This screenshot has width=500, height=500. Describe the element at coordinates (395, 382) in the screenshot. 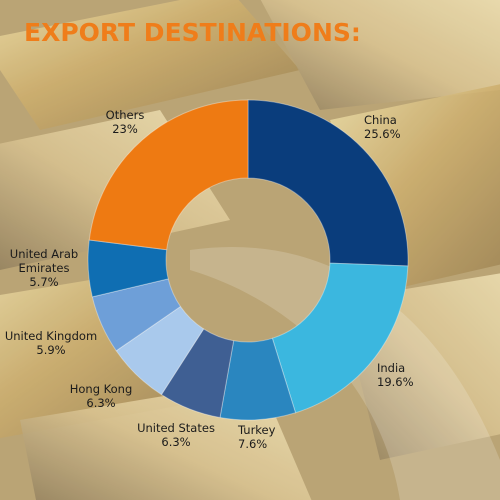

I see `slice-value-label: 19.6%` at that location.